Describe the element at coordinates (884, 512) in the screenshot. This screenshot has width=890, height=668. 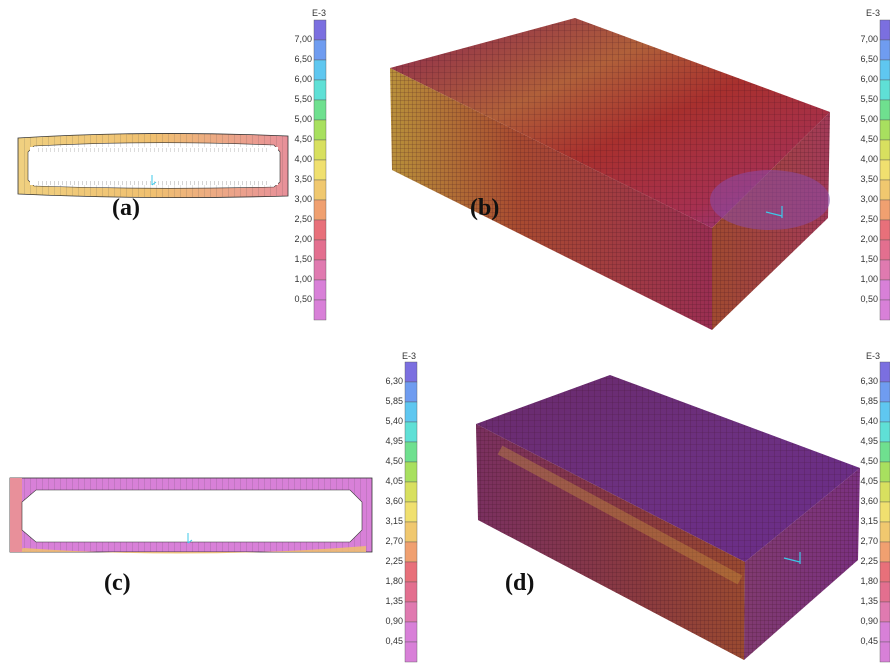
I see `color-scale-bottom-right-partial` at that location.